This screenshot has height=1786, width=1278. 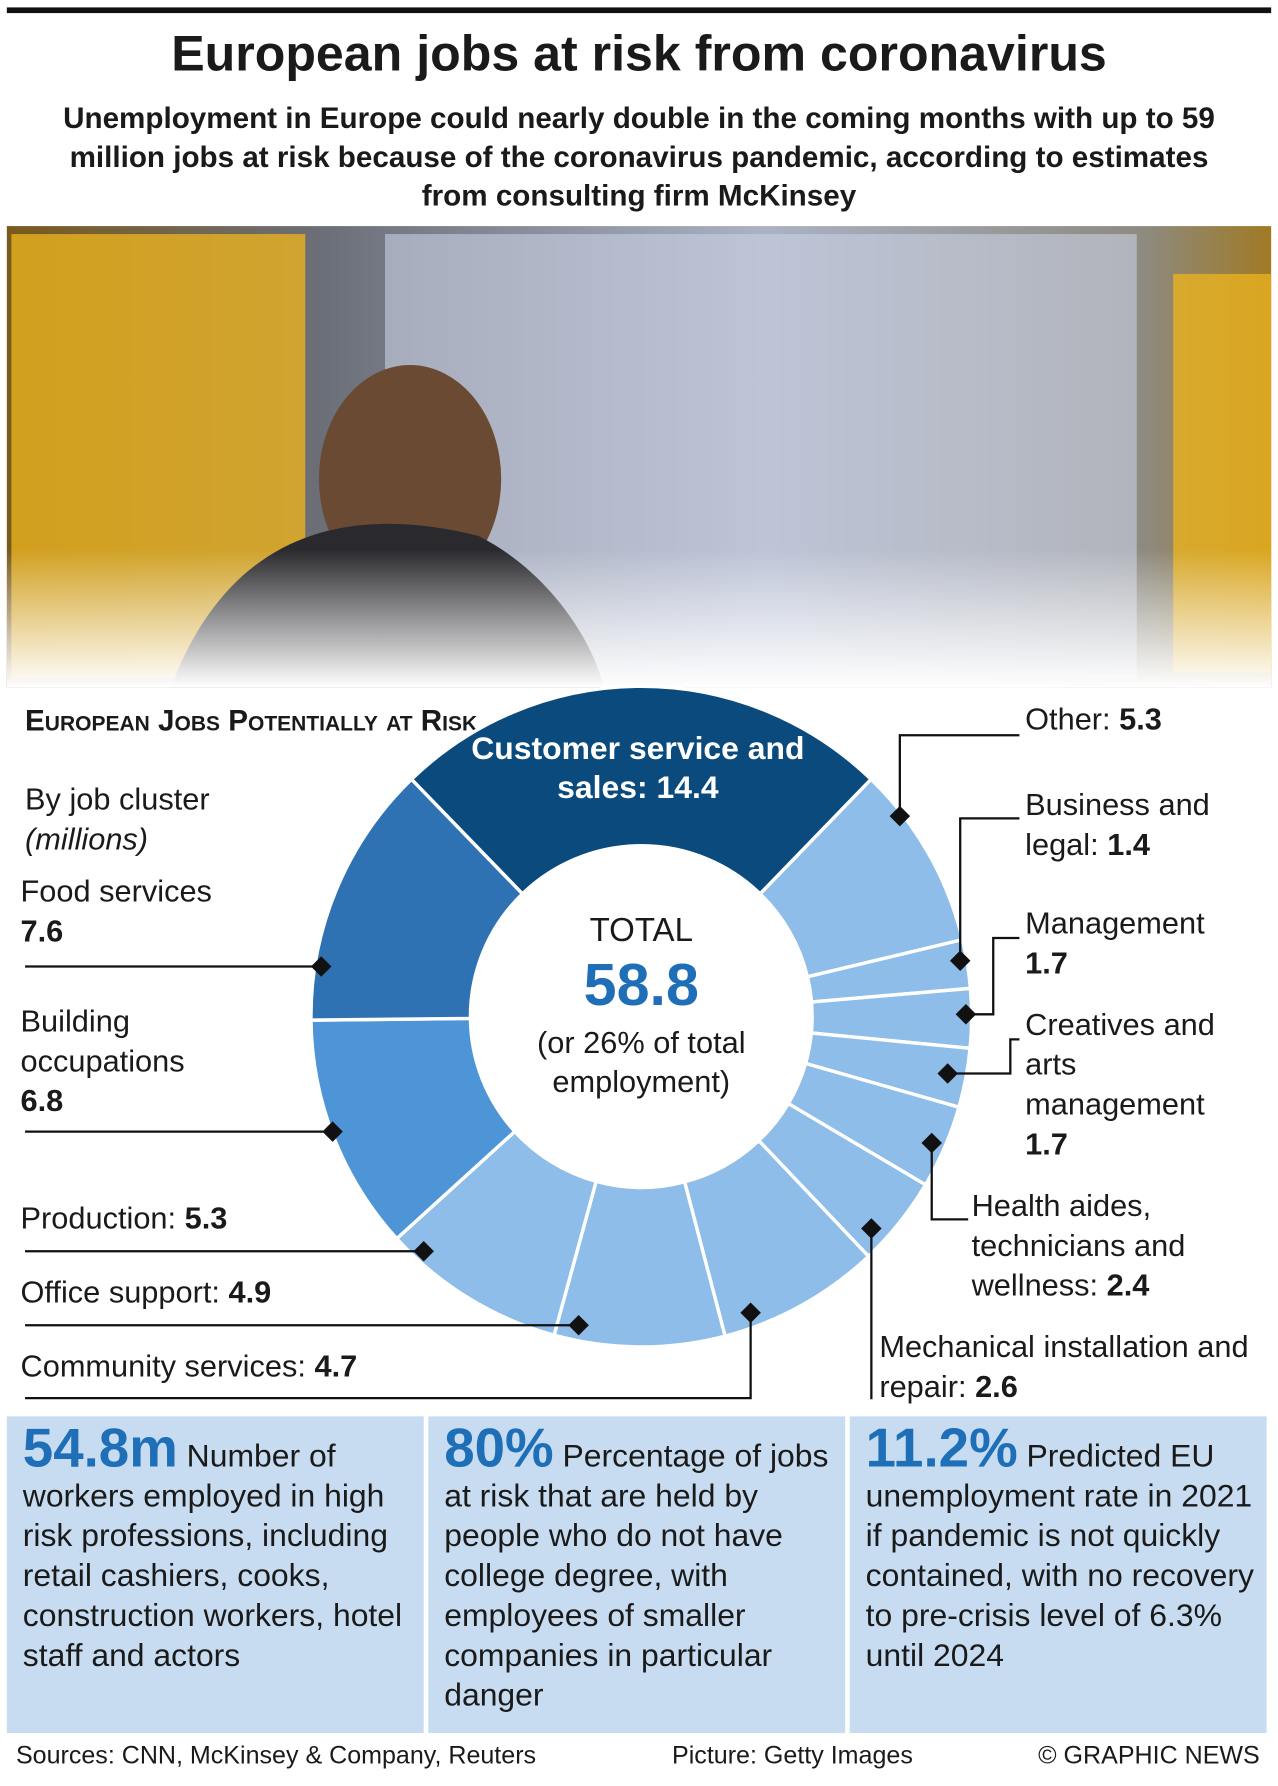 What do you see at coordinates (641, 929) in the screenshot?
I see `total-label: TOTAL` at bounding box center [641, 929].